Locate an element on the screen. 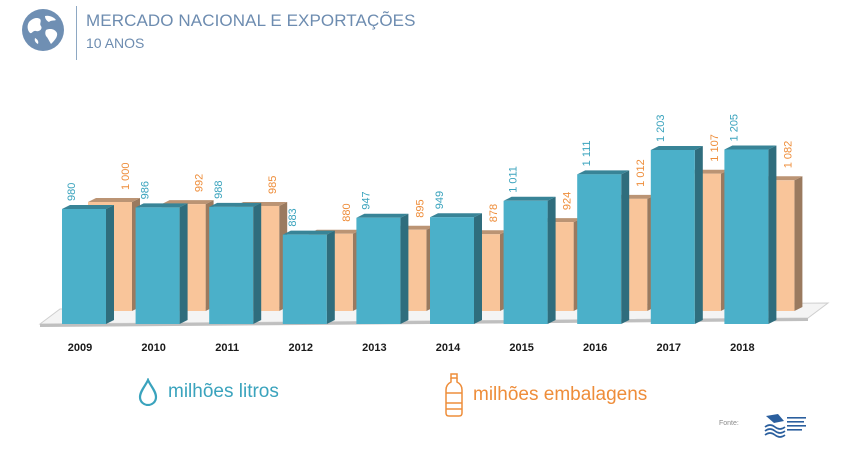 This screenshot has height=454, width=847. data-label-embalagens-2016: 1 012 is located at coordinates (641, 173).